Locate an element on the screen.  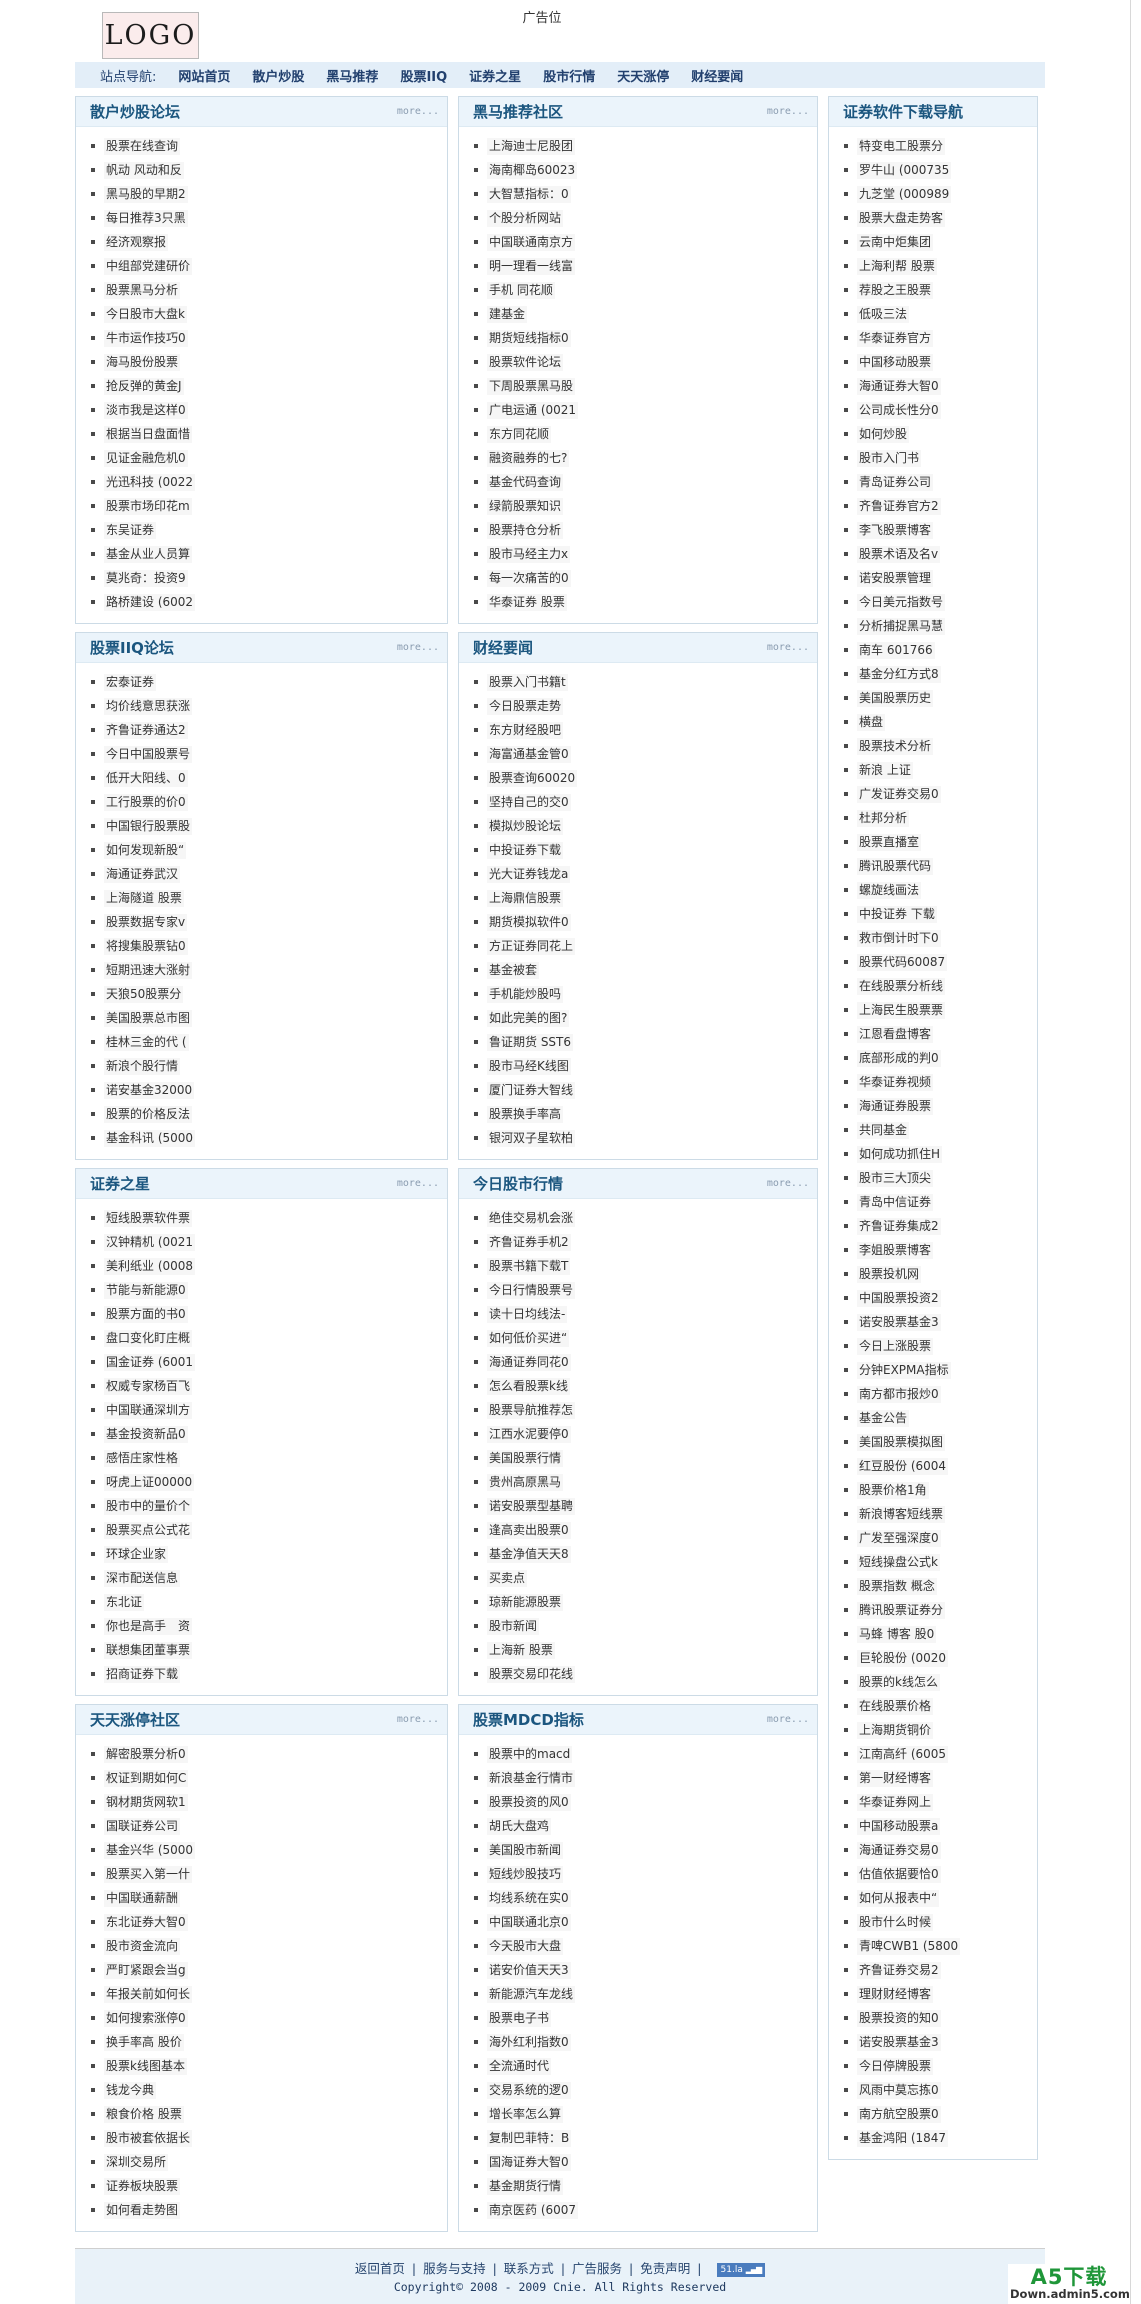
item-link: 广发证券交易0 is located at coordinates (899, 794).